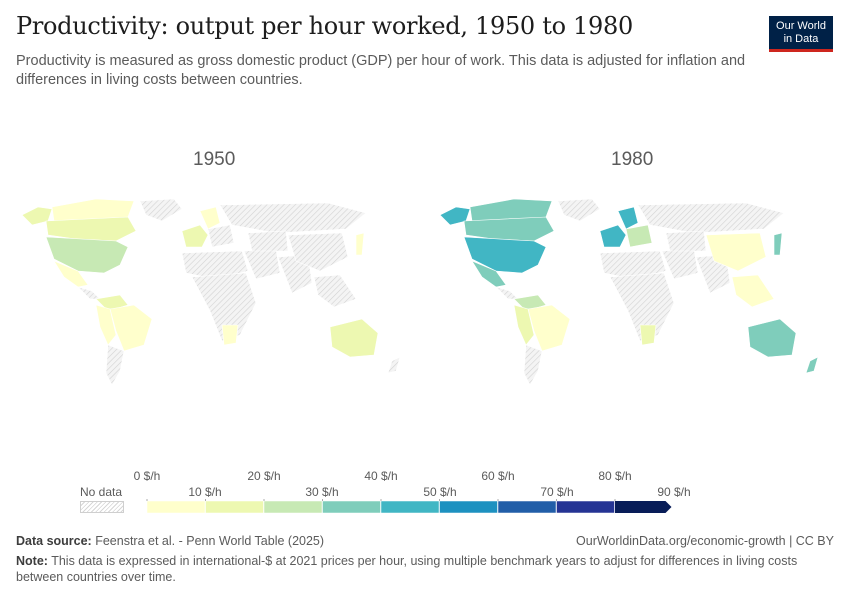 The height and width of the screenshot is (600, 850). I want to click on owid-logo: Our World in Data, so click(801, 34).